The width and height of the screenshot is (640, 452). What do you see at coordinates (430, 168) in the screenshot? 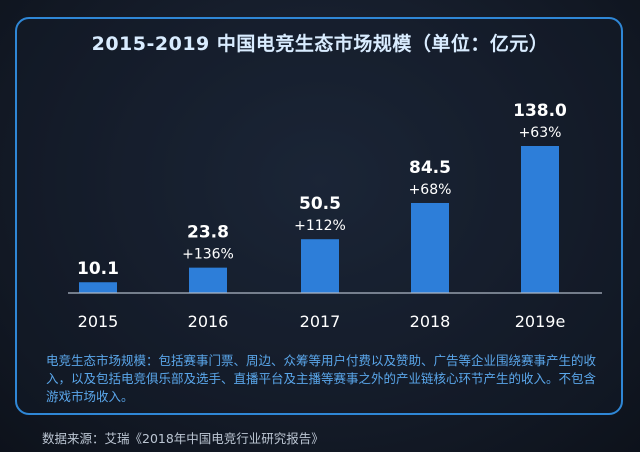
I see `value-label-2018: 84.5` at bounding box center [430, 168].